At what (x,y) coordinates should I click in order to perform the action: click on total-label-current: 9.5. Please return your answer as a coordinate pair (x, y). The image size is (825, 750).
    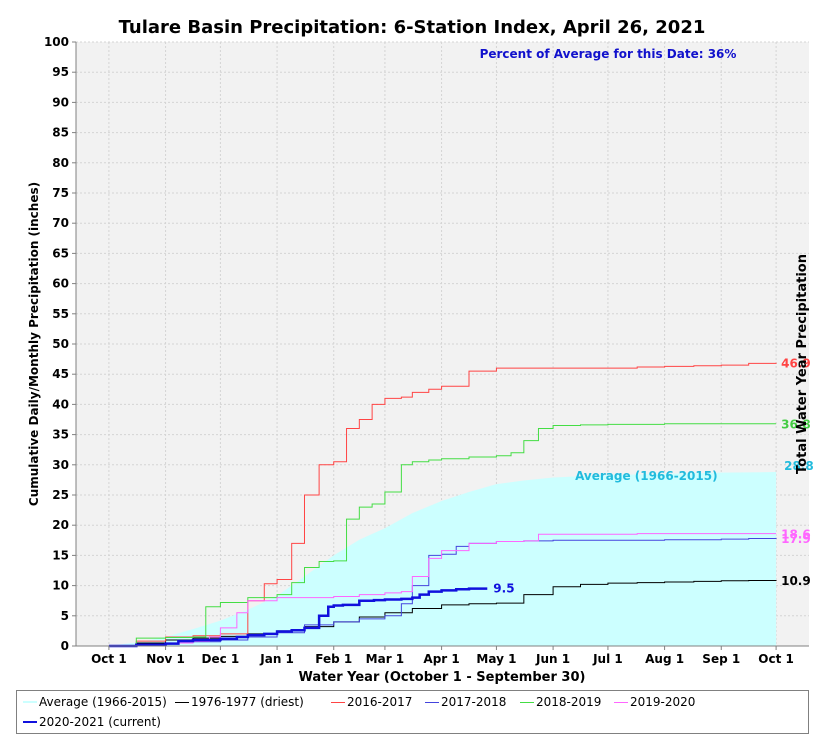
    Looking at the image, I should click on (503, 589).